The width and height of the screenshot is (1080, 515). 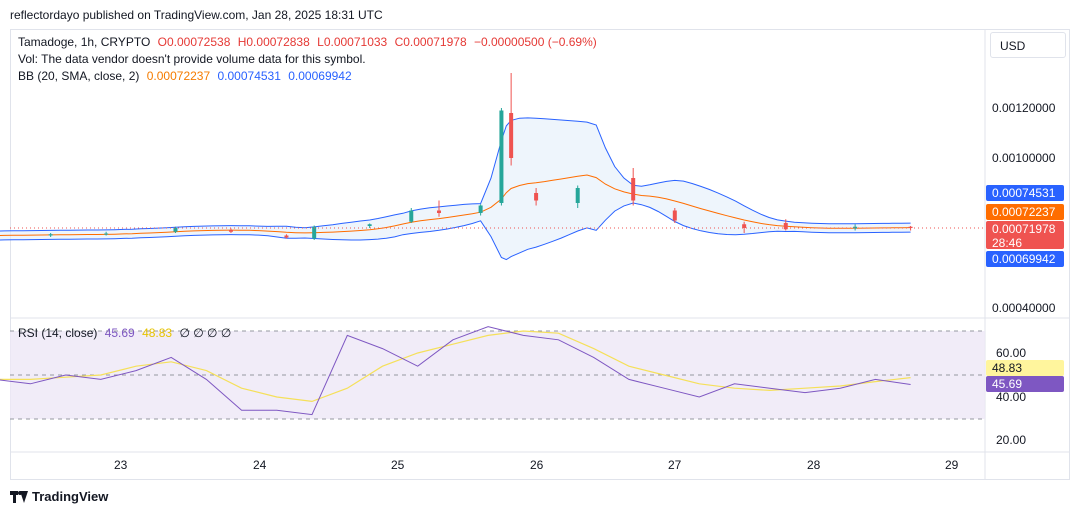 I want to click on last-price-value: 0.00071978, so click(x=1024, y=229).